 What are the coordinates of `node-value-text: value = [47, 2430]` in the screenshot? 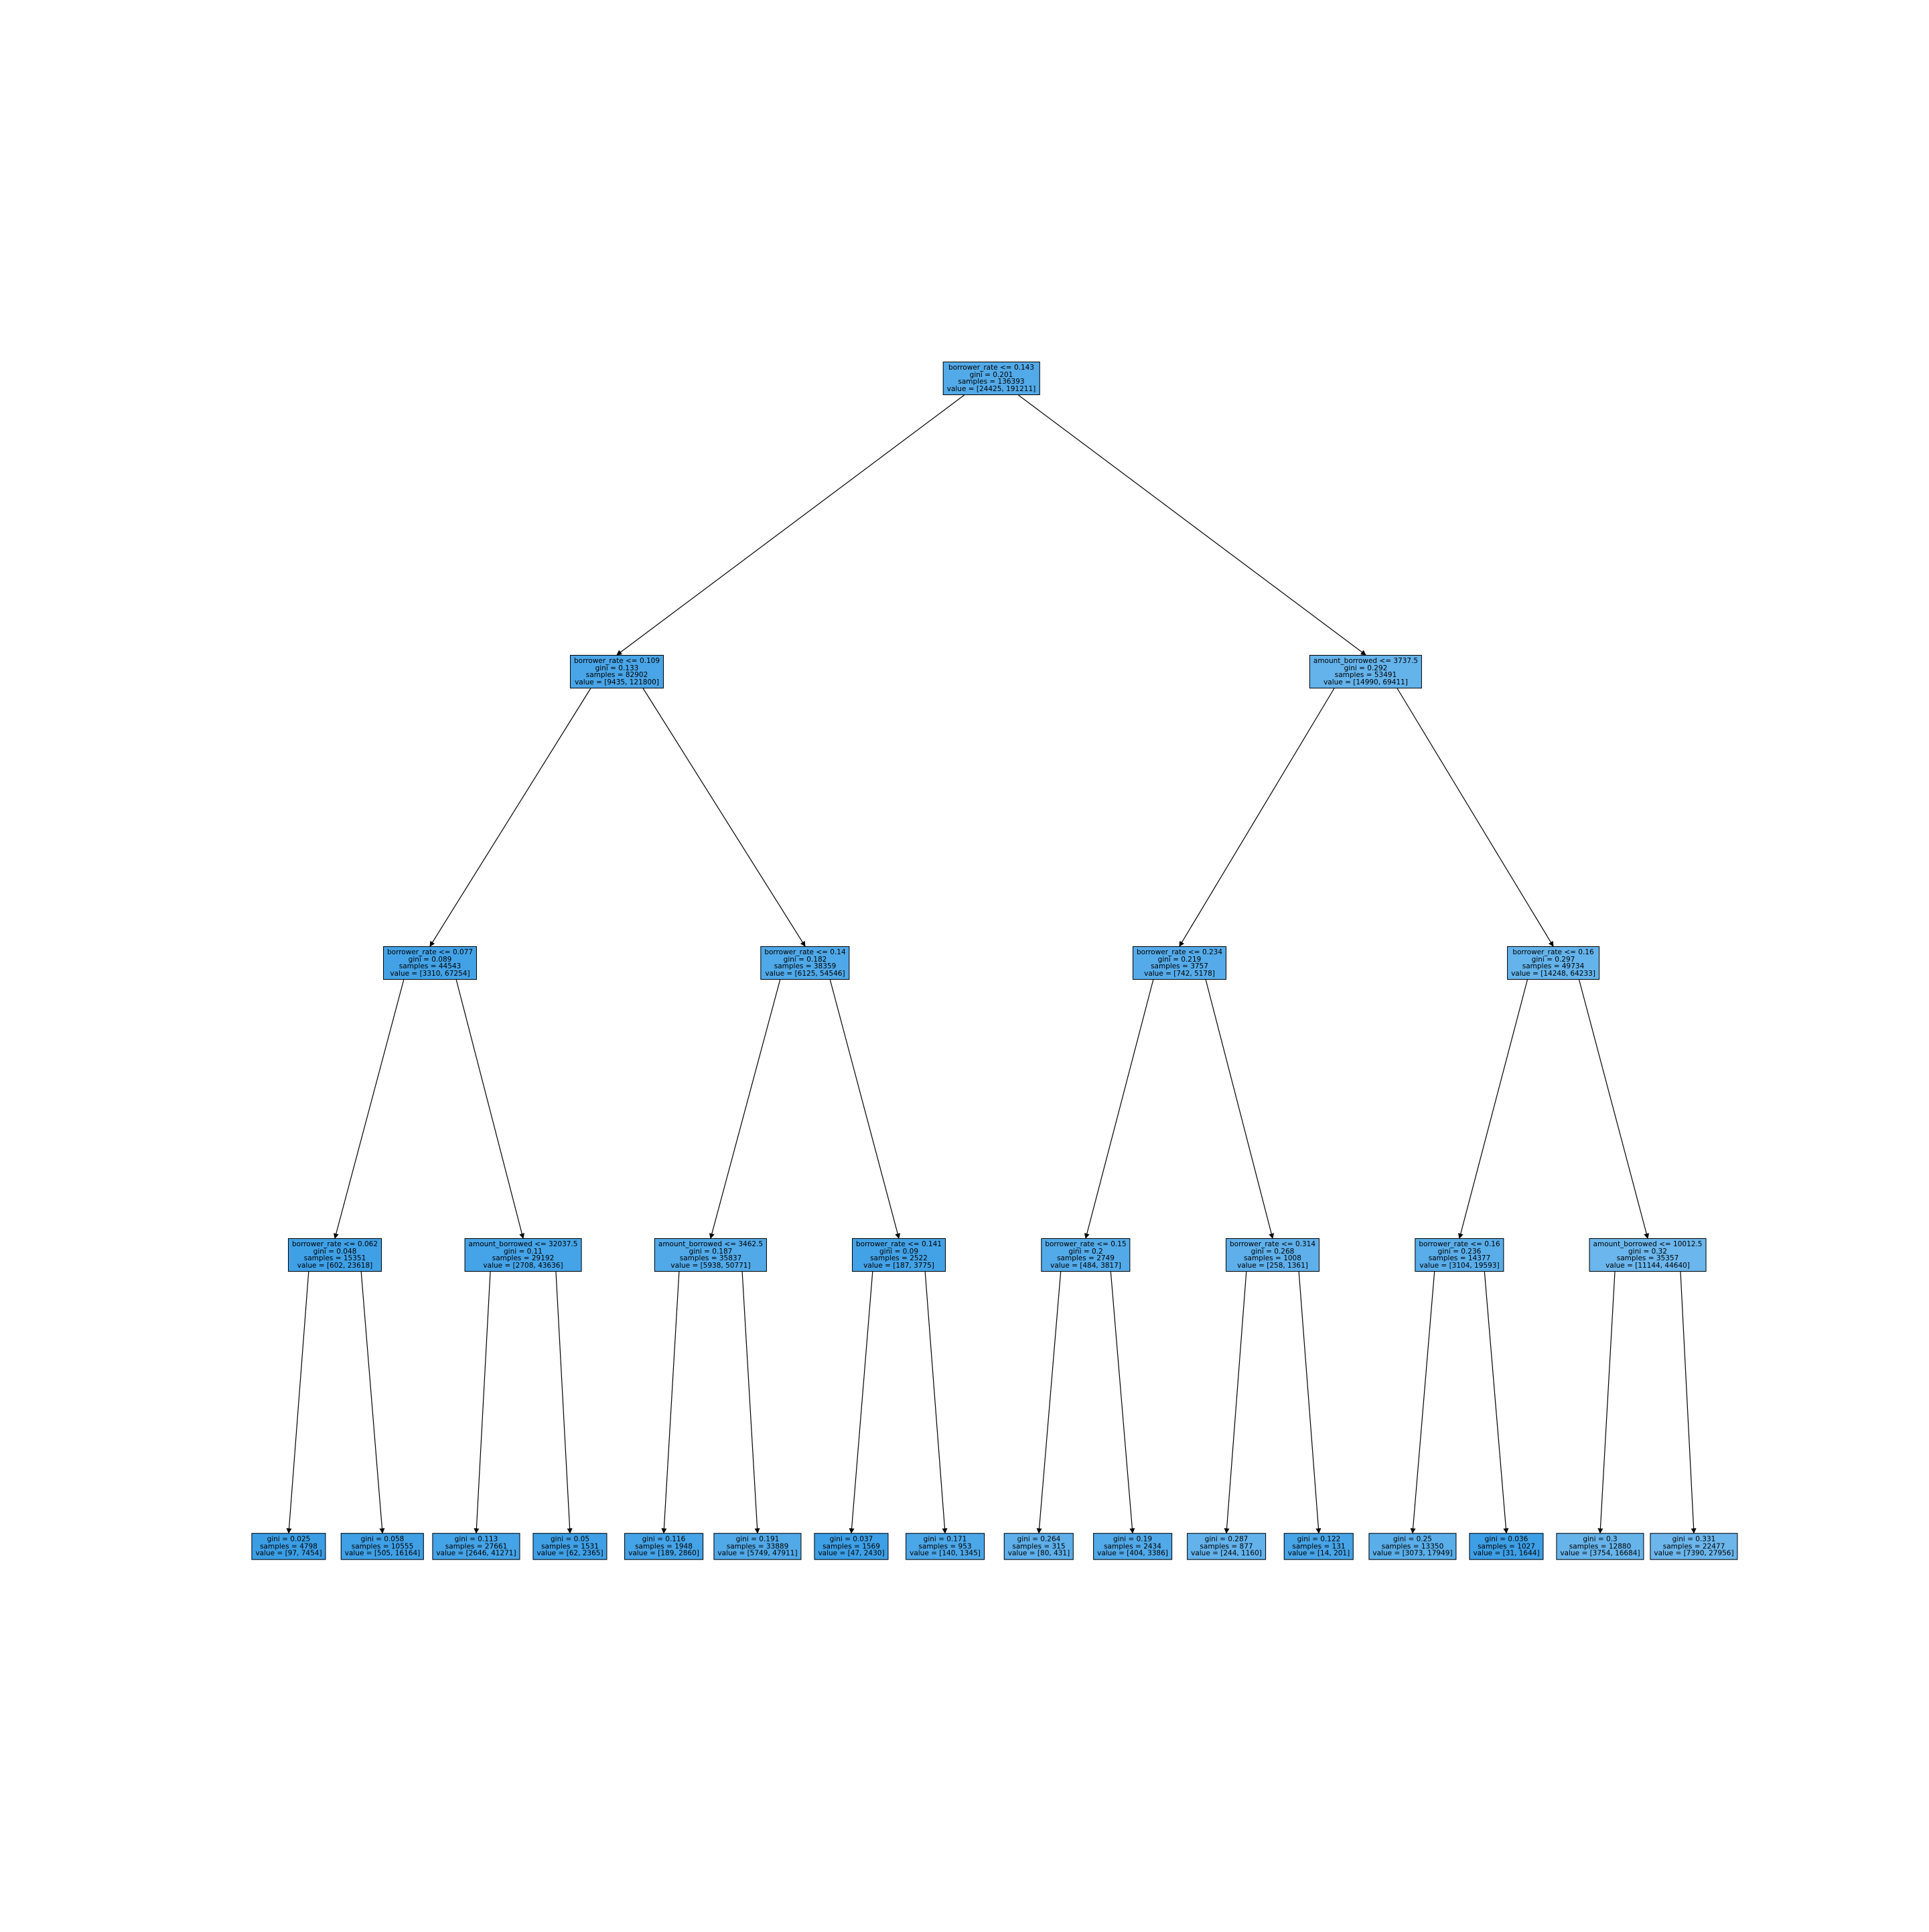 It's located at (851, 1553).